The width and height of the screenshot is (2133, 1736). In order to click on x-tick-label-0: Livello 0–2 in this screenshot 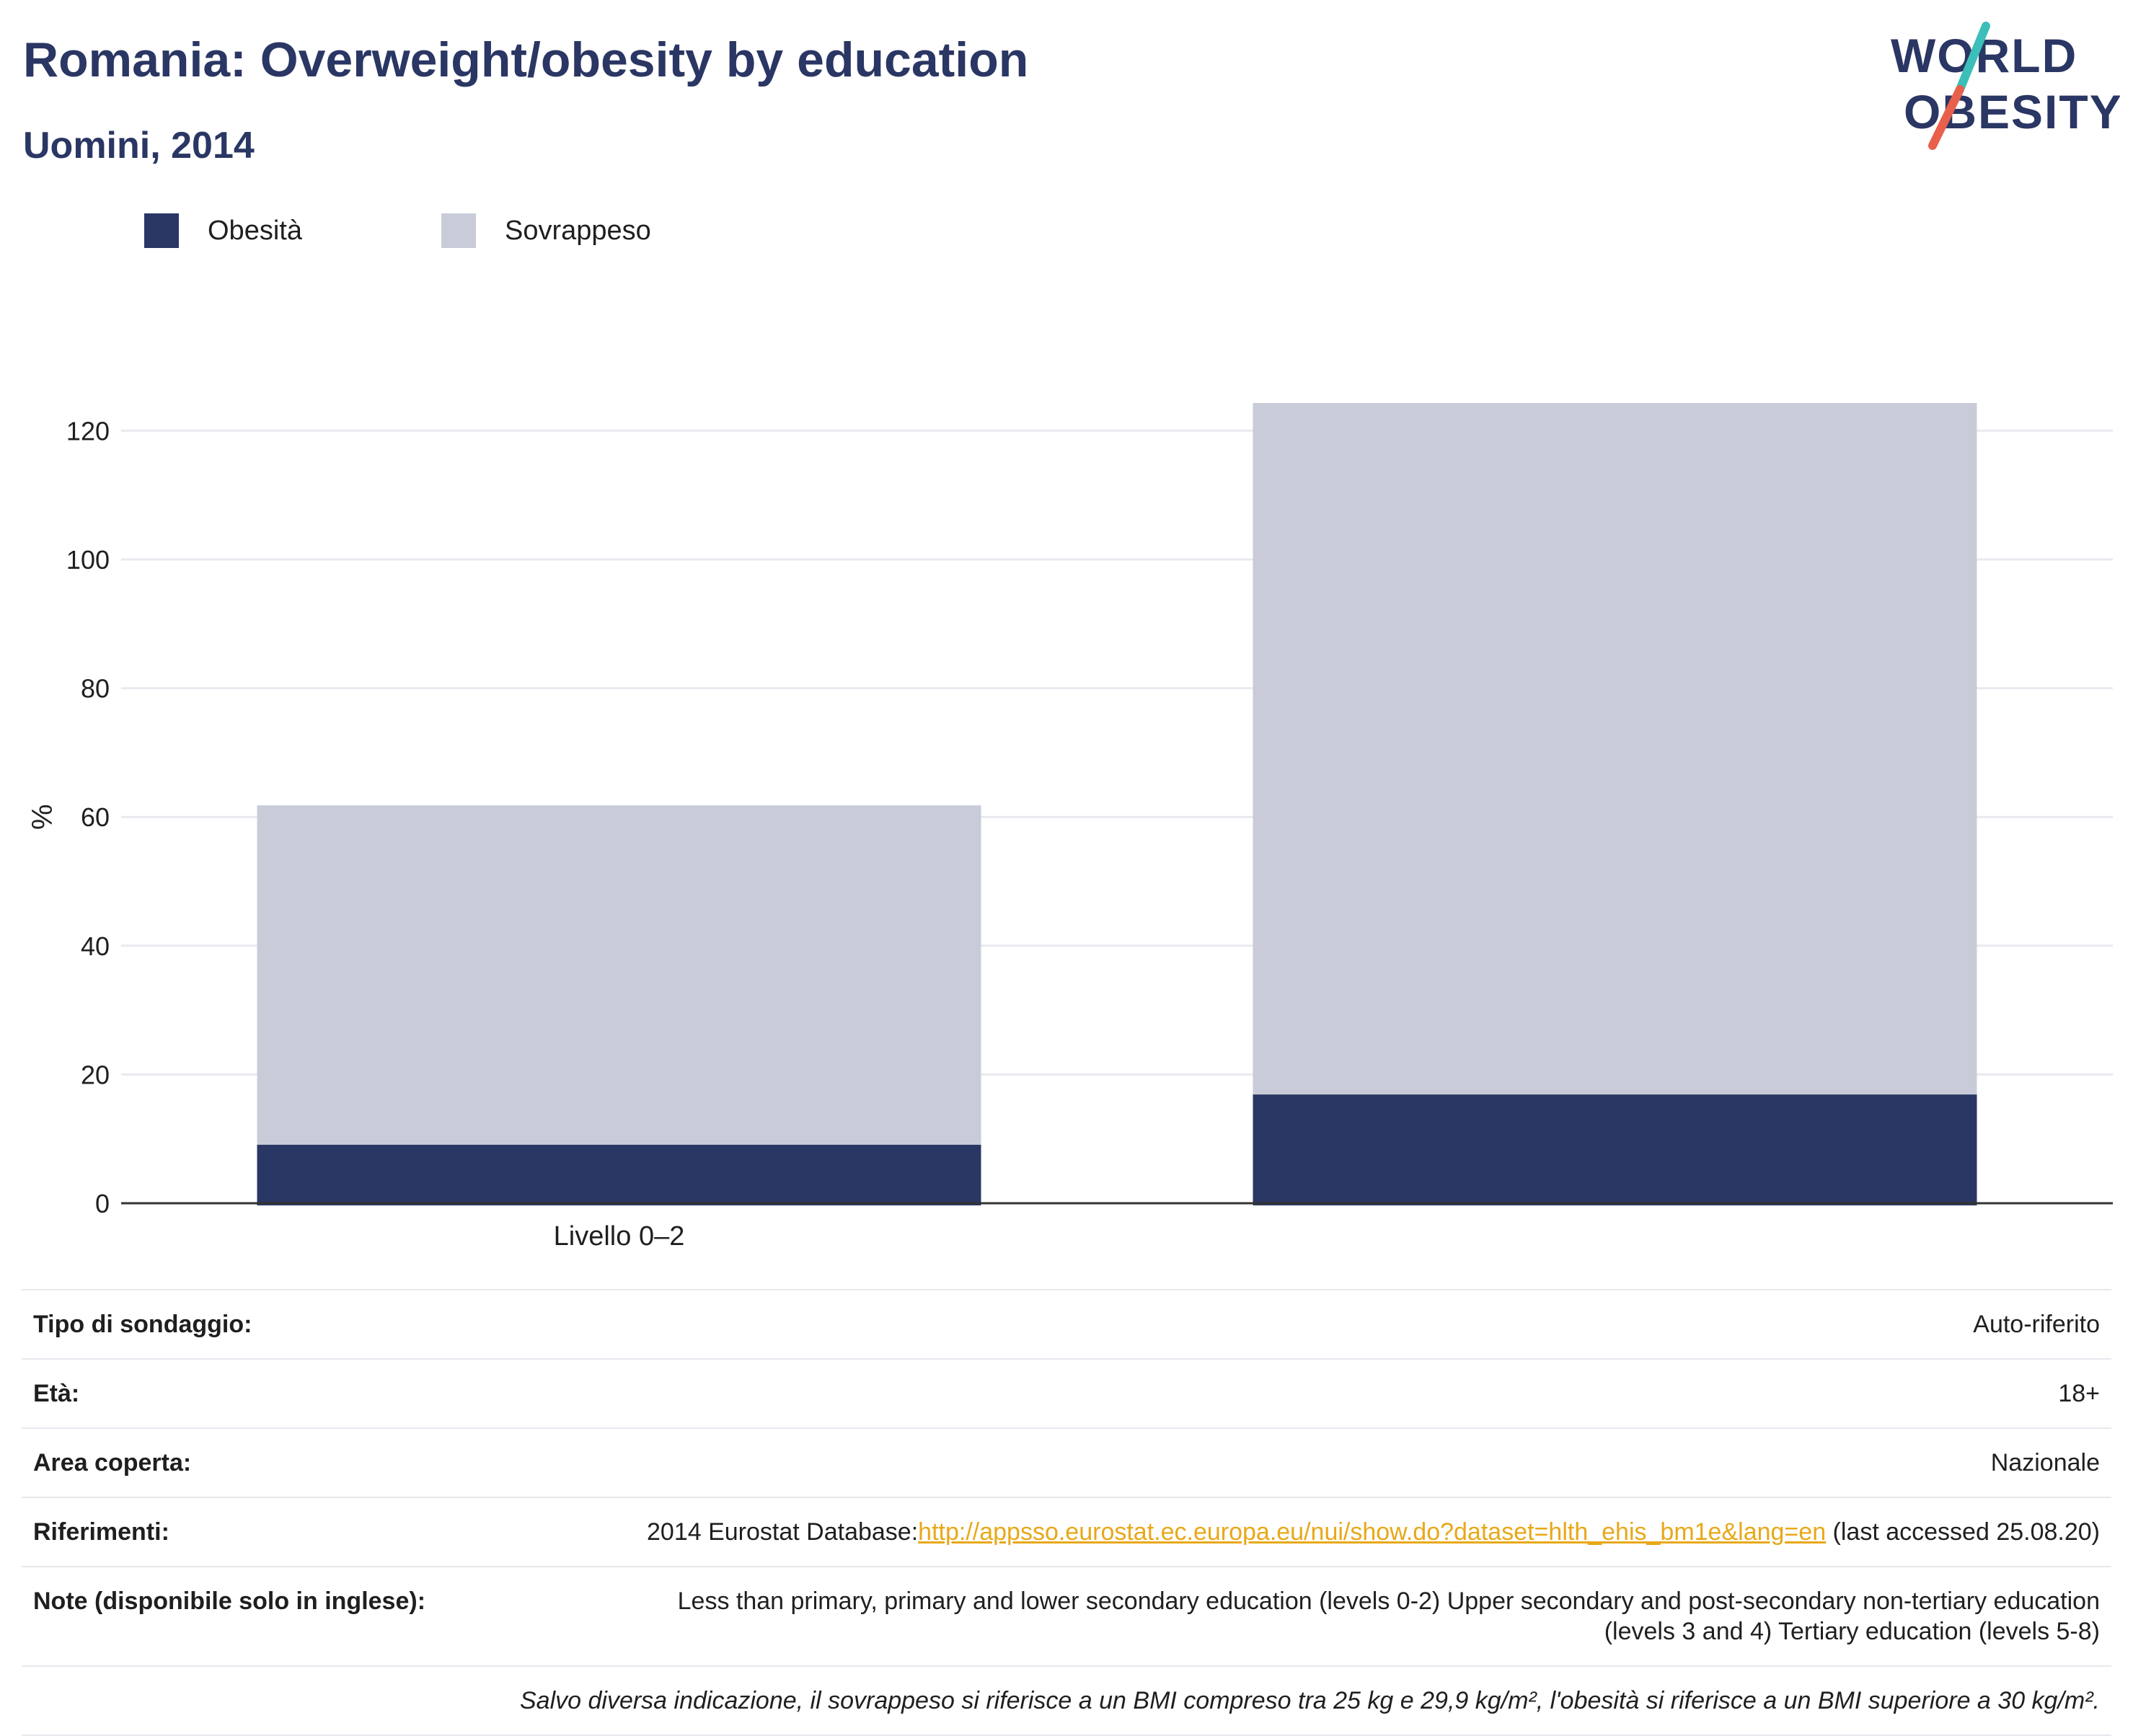, I will do `click(619, 1236)`.